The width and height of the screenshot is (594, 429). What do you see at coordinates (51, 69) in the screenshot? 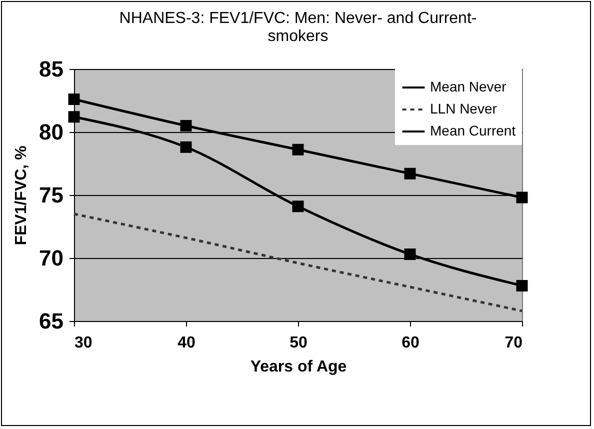
I see `y-tick-label: 85` at bounding box center [51, 69].